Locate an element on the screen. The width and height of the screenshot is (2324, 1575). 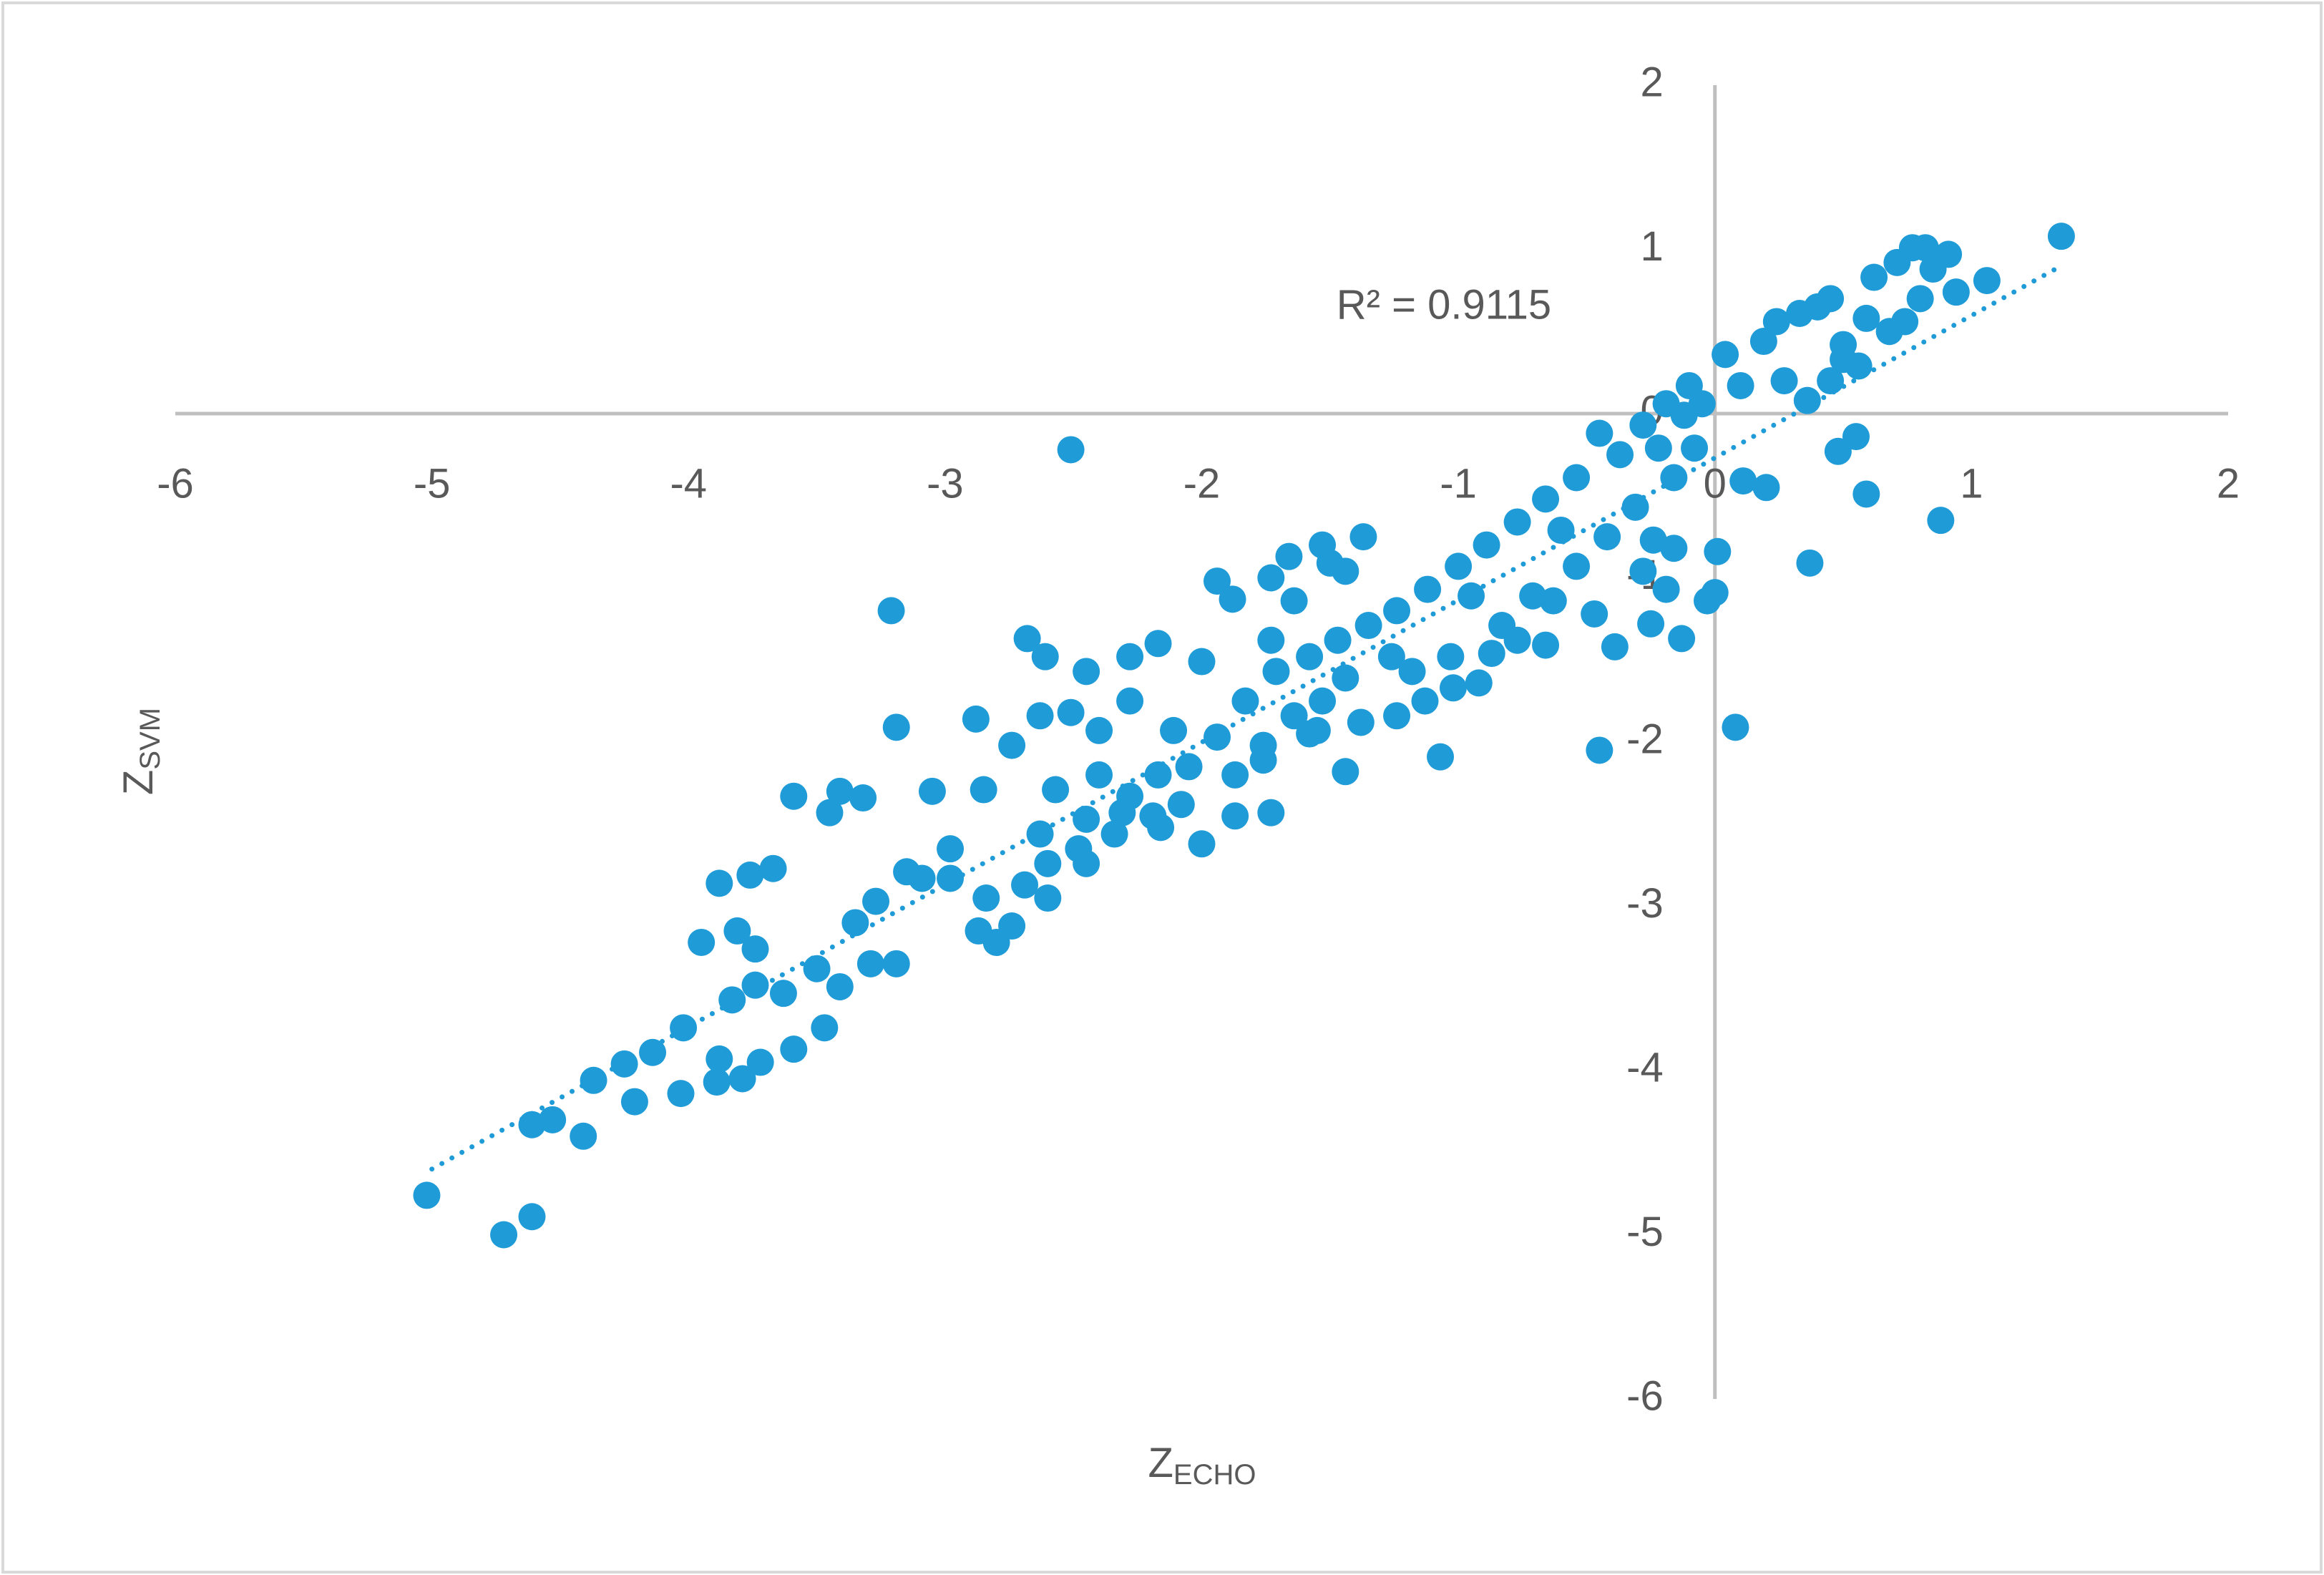
r-squared-annotation: R² = 0.9115 is located at coordinates (1444, 304).